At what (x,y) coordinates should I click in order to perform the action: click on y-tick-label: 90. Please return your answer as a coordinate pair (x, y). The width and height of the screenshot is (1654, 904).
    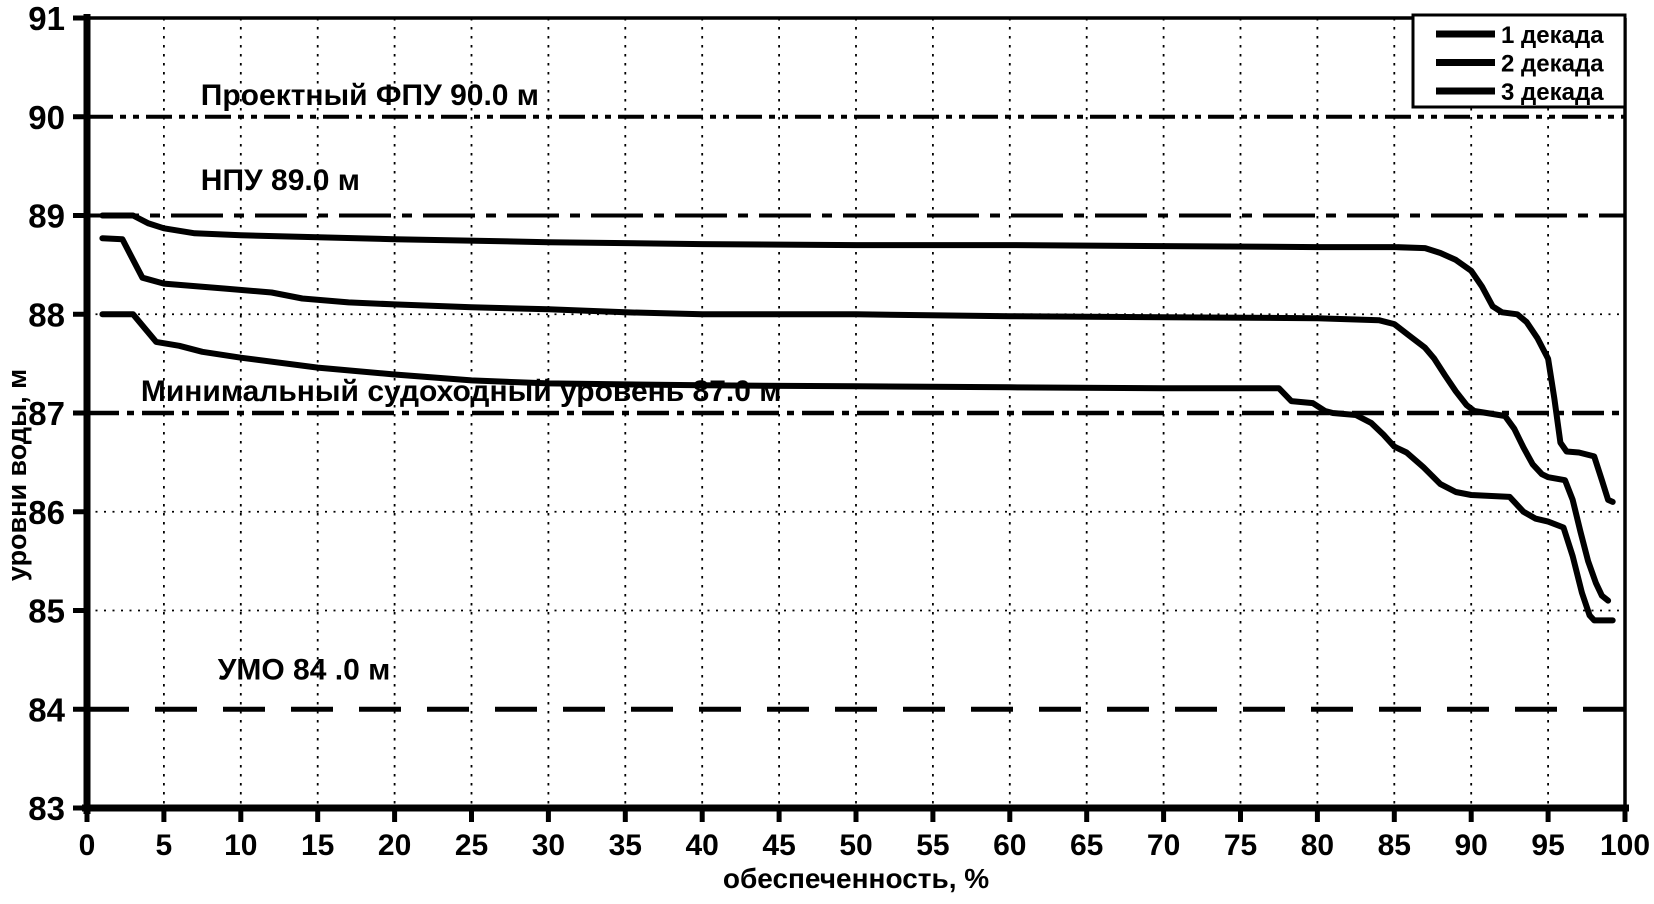
    Looking at the image, I should click on (46, 117).